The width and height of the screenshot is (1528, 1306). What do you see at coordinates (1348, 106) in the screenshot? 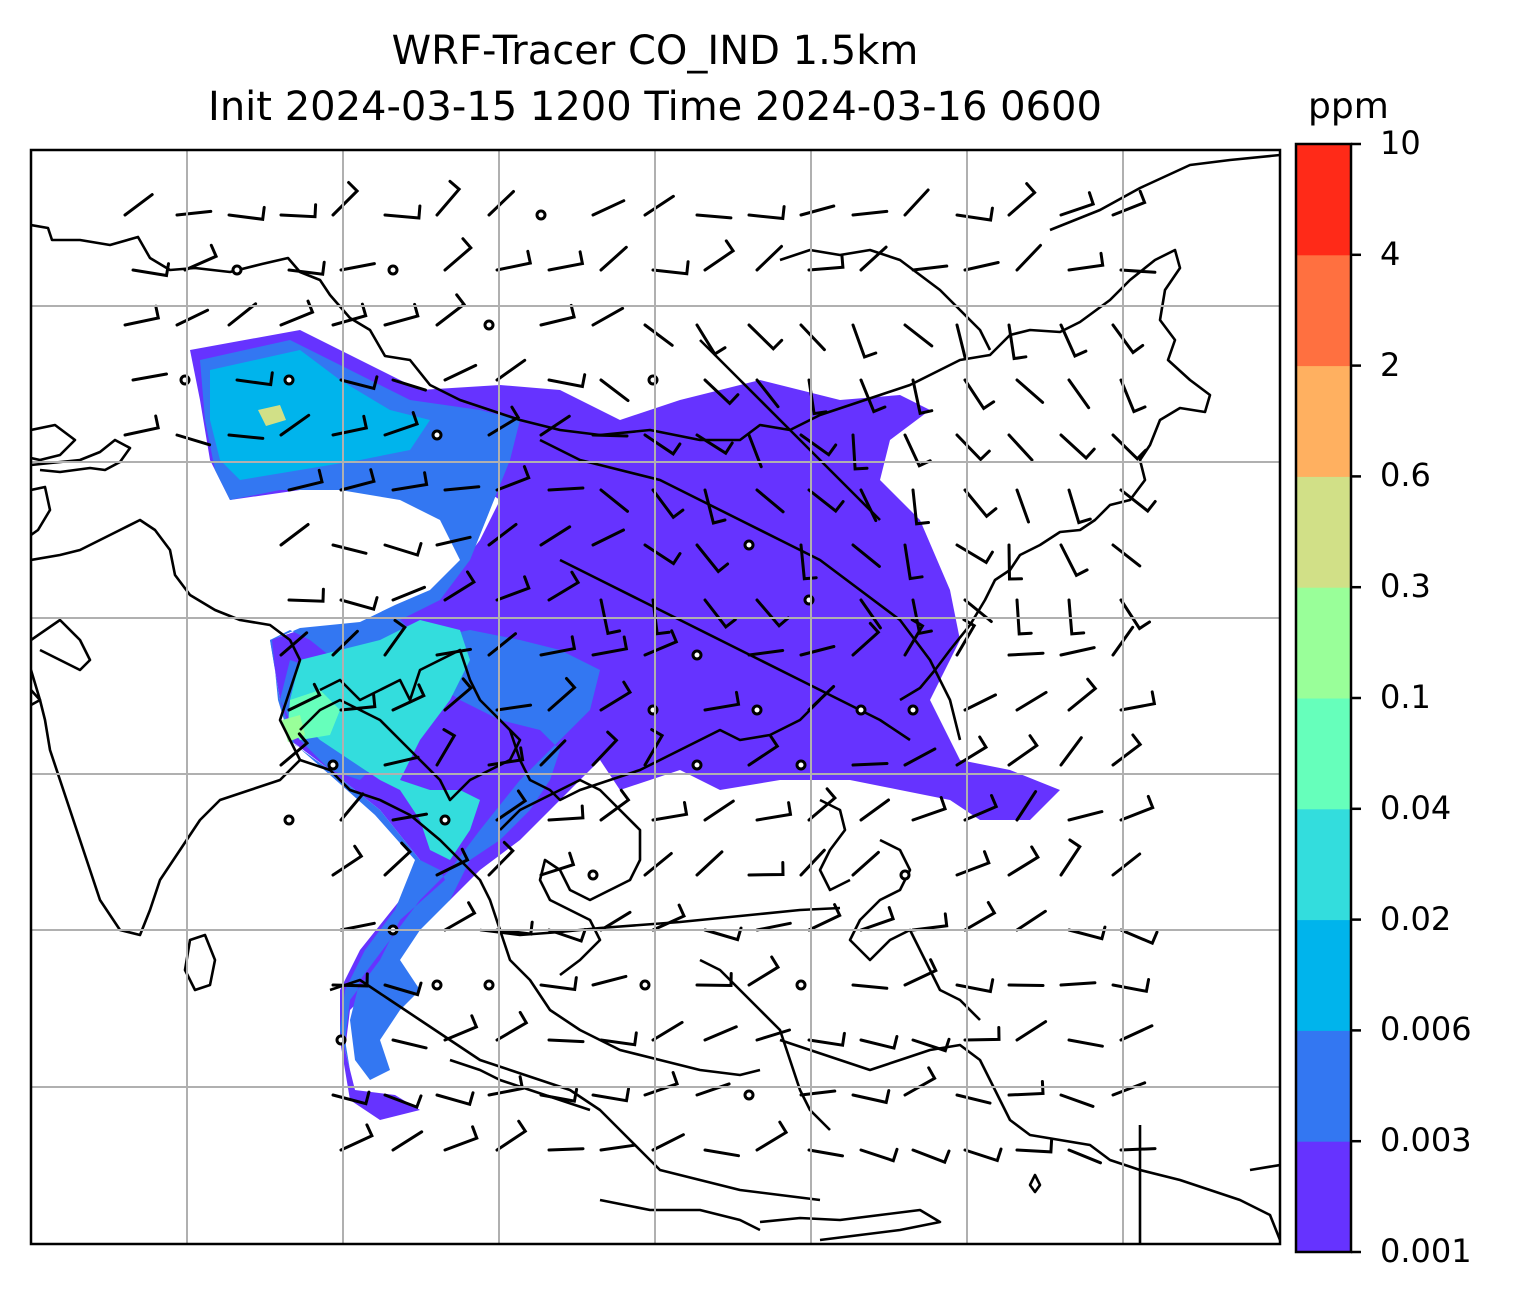
I see `colorbar-unit-label: ppm` at bounding box center [1348, 106].